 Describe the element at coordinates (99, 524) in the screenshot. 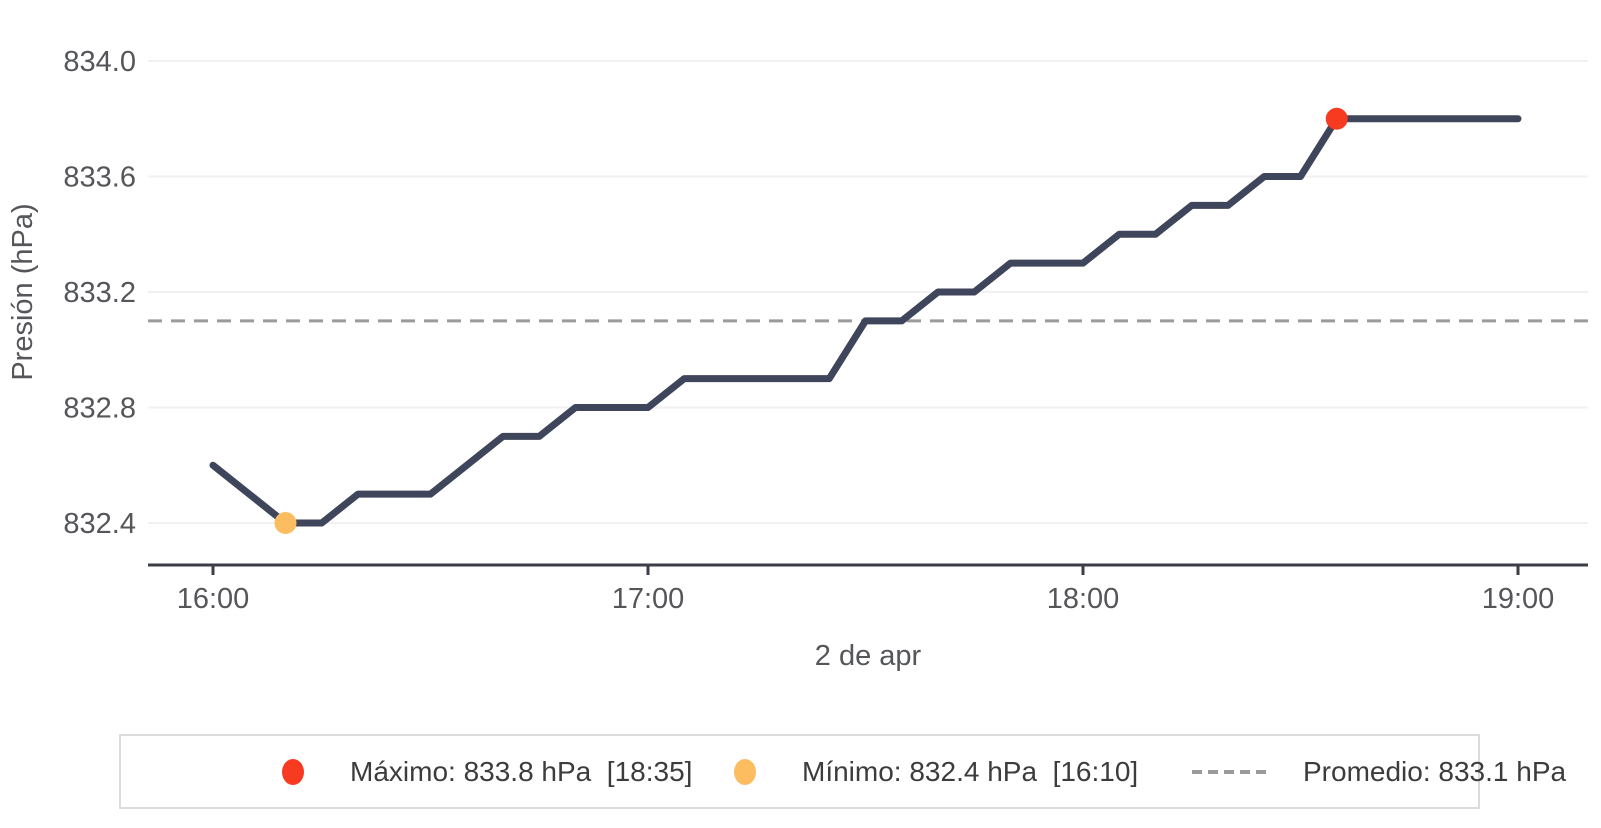

I see `y-tick-label: 832.4` at that location.